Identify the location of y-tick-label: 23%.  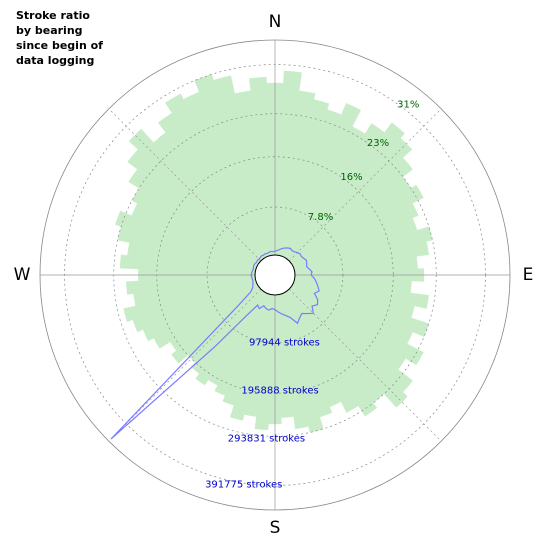
(378, 143).